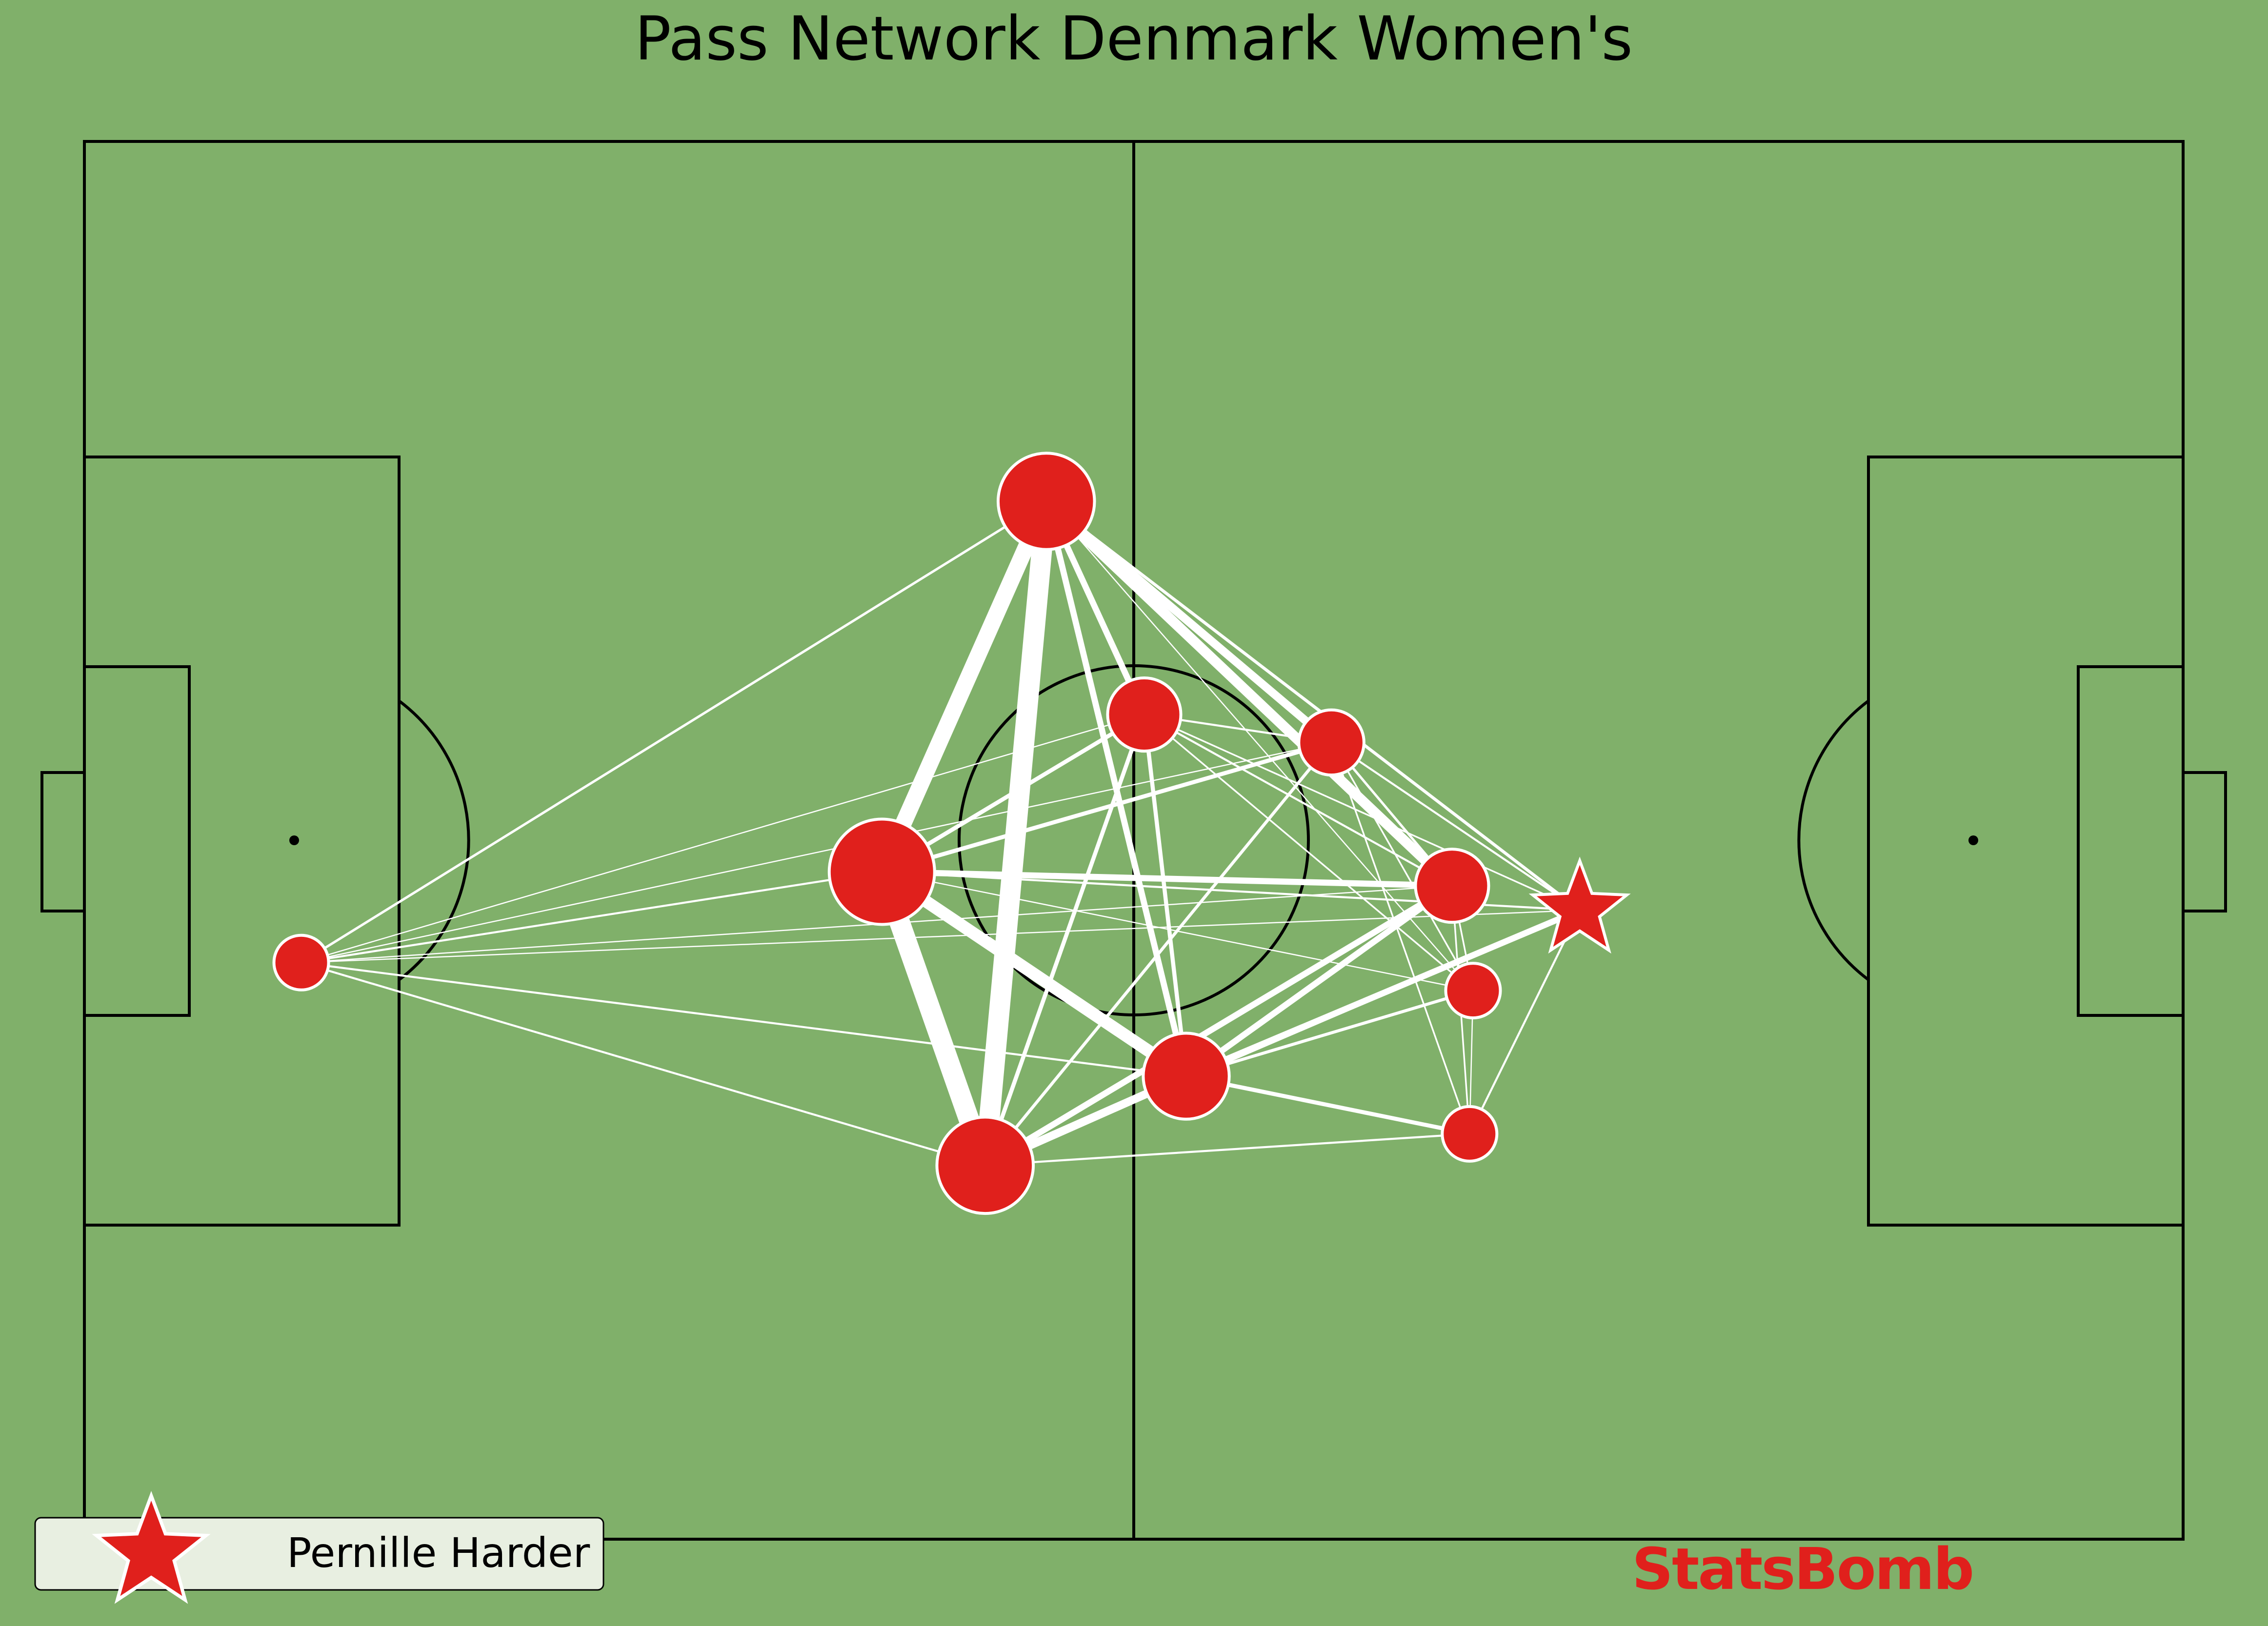 The height and width of the screenshot is (1626, 2268). I want to click on pass-edge-p6-p2, so click(1362, 812).